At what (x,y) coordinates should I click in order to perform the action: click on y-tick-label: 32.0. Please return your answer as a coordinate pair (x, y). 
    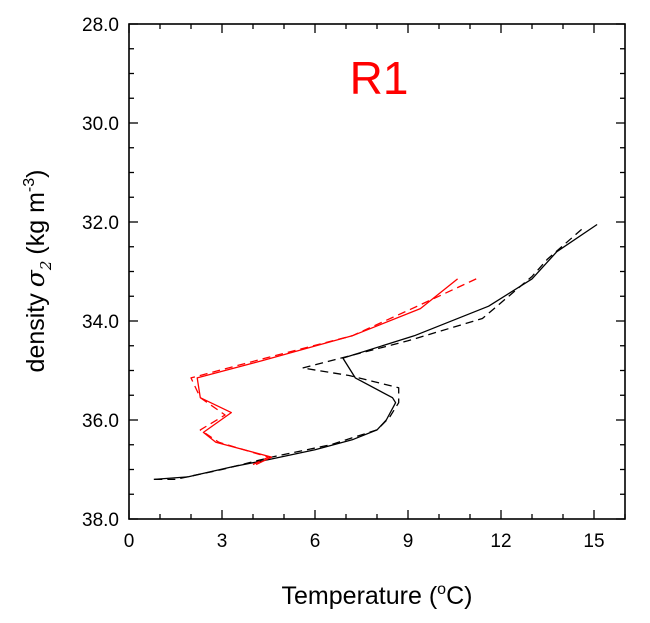
    Looking at the image, I should click on (100, 223).